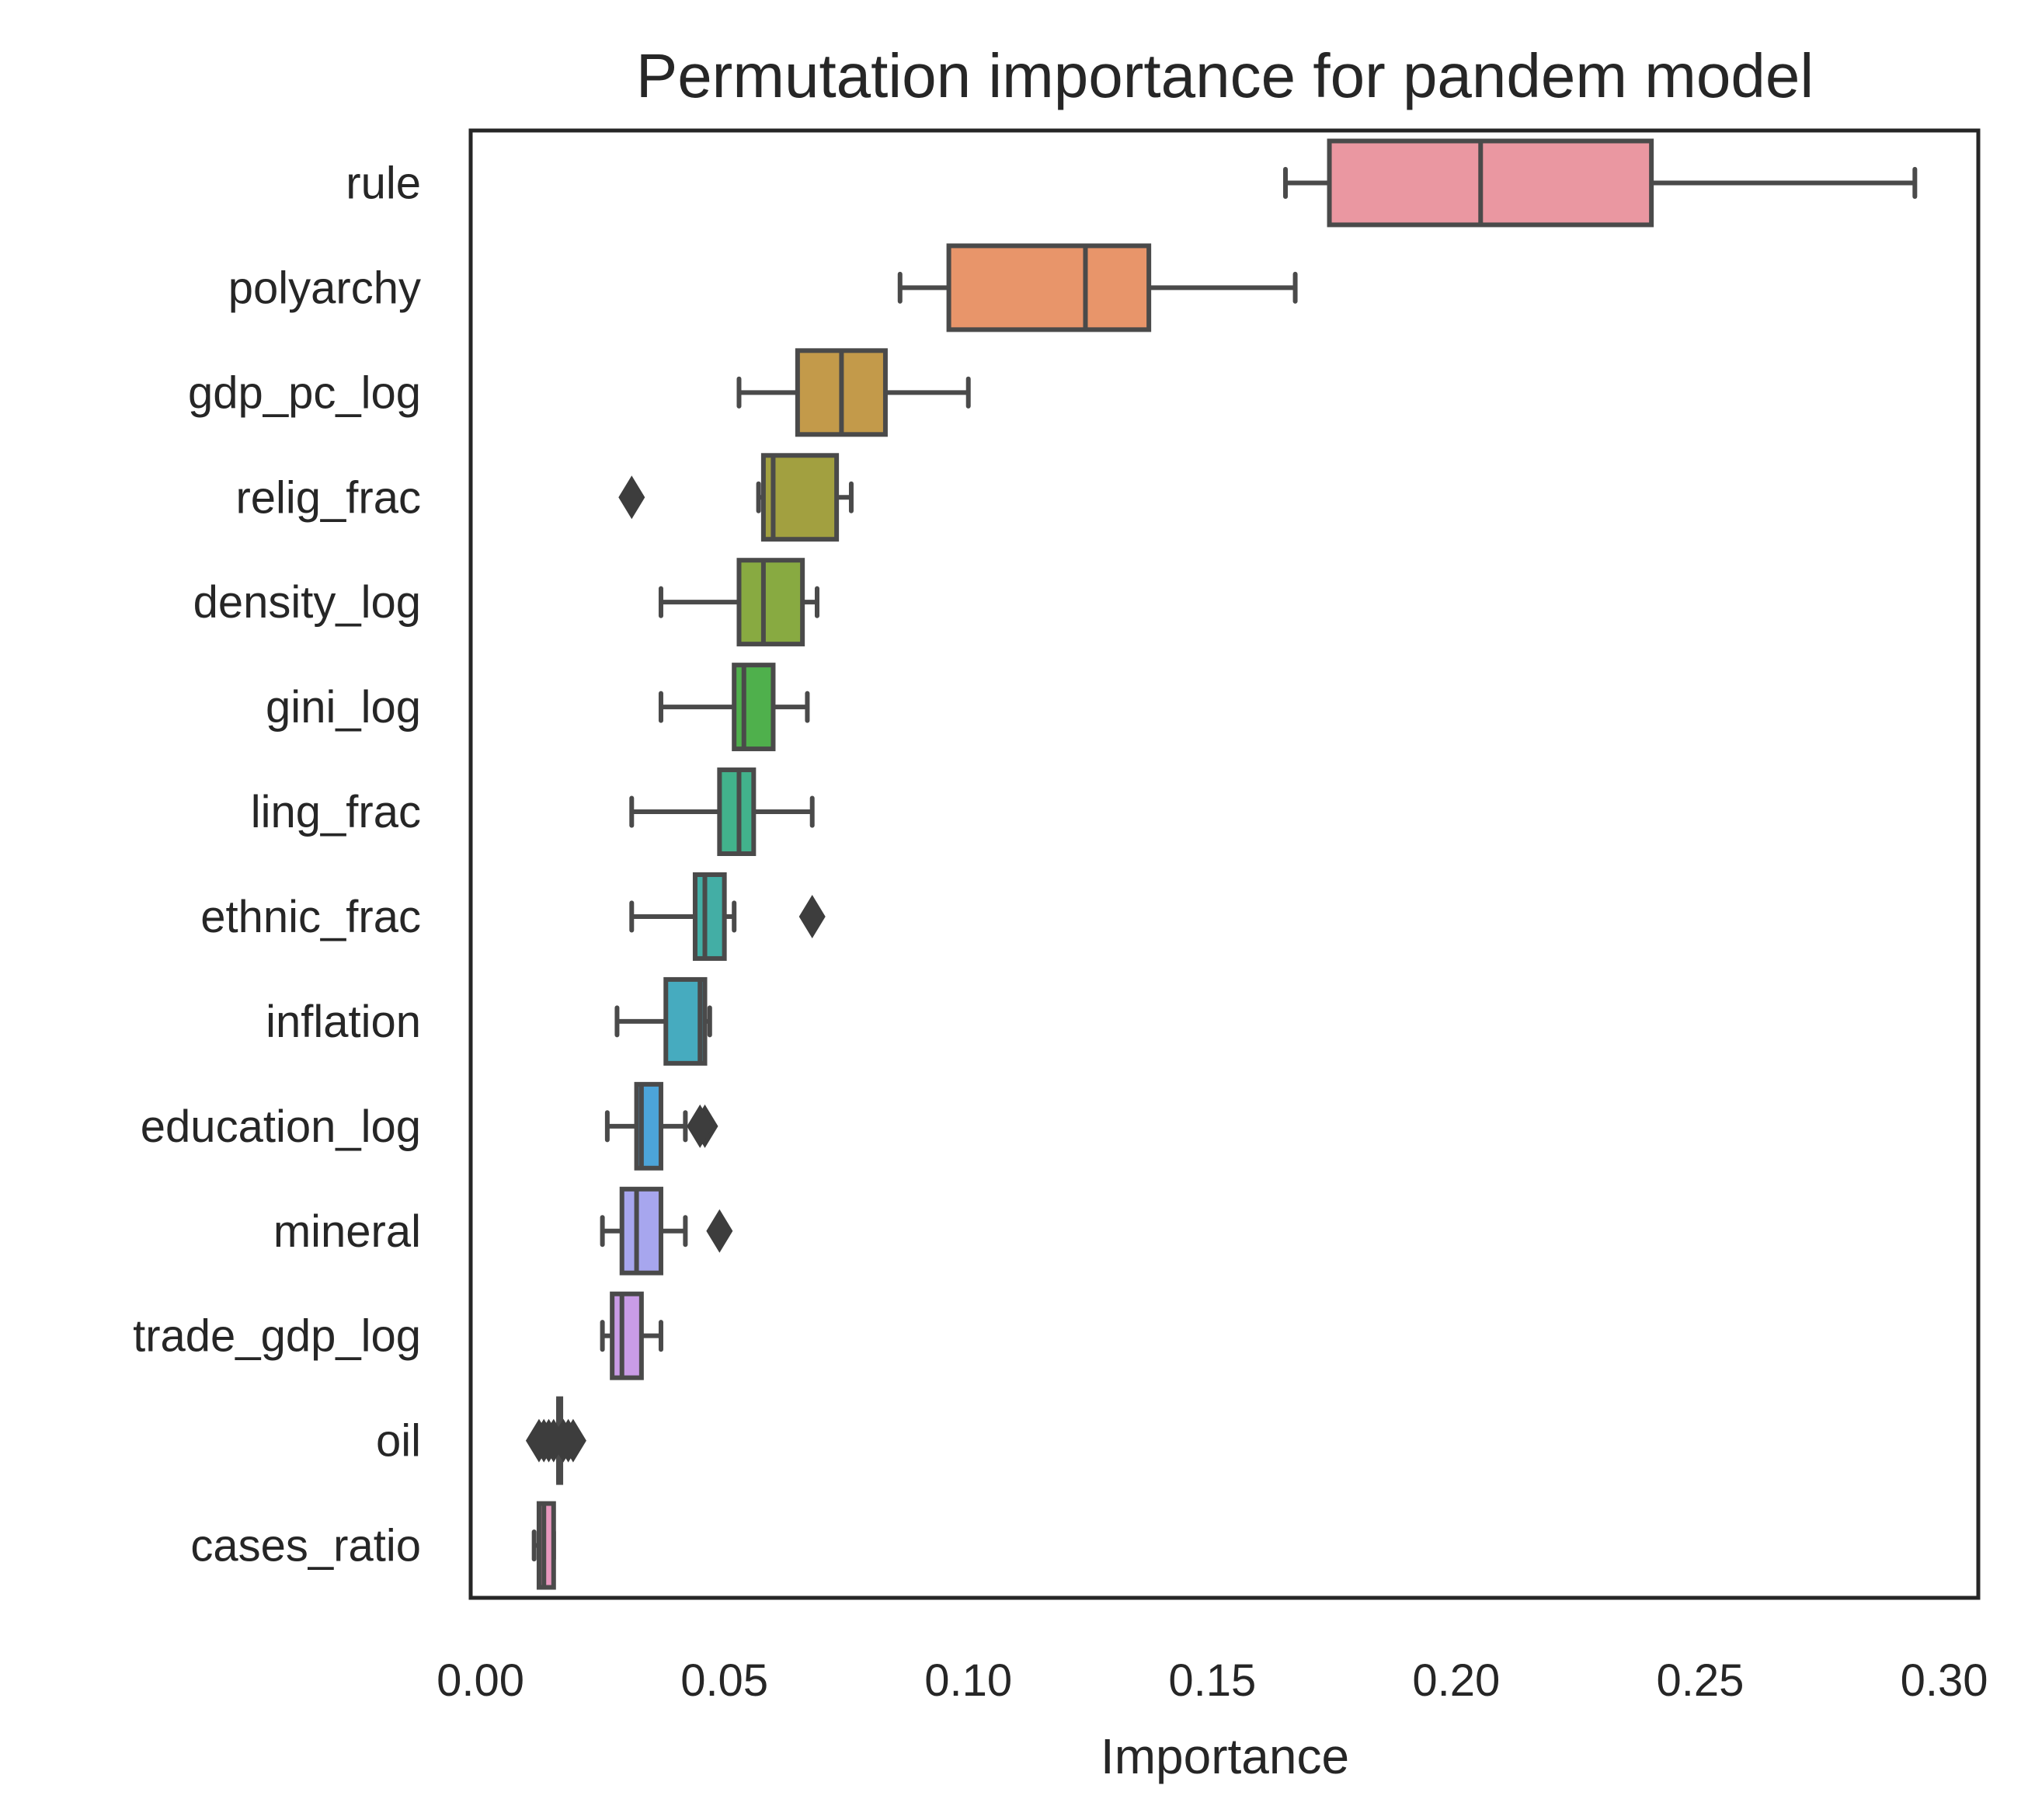 Image resolution: width=2028 pixels, height=1820 pixels. What do you see at coordinates (343, 707) in the screenshot?
I see `y-tick-label: gini_log` at bounding box center [343, 707].